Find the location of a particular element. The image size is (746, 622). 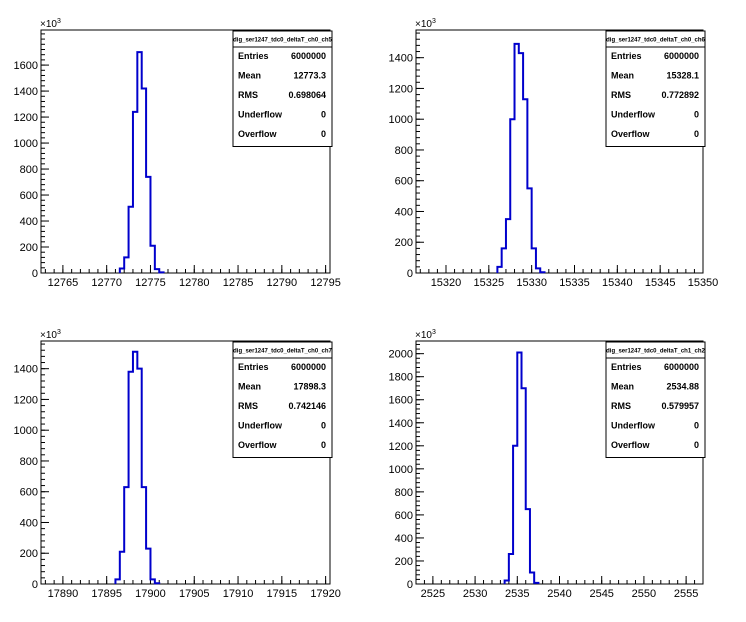

x-tick-label: 15320 is located at coordinates (446, 283).